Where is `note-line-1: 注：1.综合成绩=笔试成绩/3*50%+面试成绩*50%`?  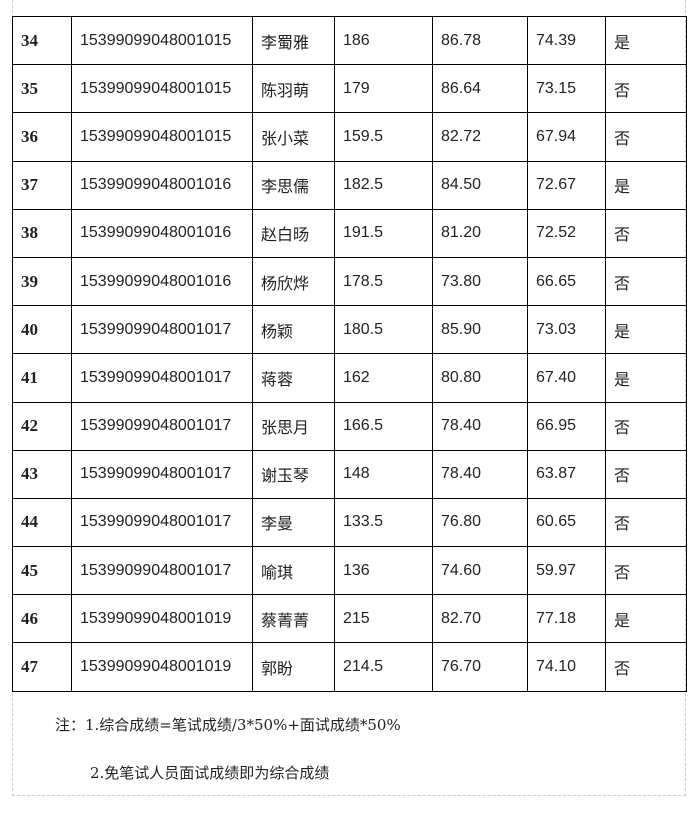
note-line-1: 注：1.综合成绩=笔试成绩/3*50%+面试成绩*50% is located at coordinates (228, 725).